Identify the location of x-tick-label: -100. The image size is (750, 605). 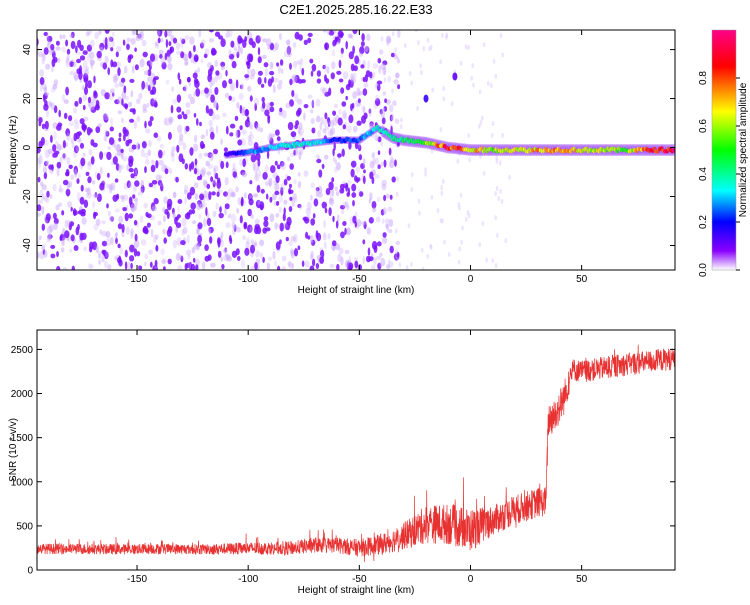
(248, 579).